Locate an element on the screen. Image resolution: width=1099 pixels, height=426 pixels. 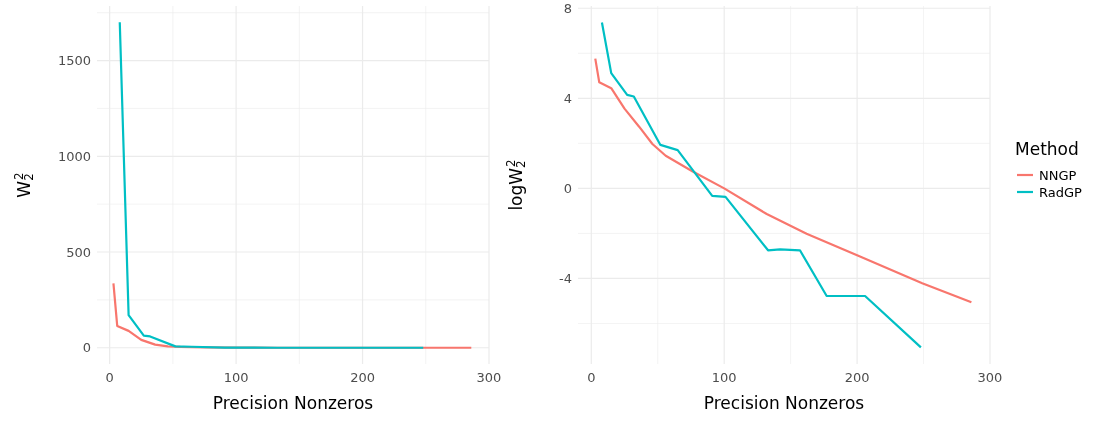
y-tick-label: 500 is located at coordinates (78, 252).